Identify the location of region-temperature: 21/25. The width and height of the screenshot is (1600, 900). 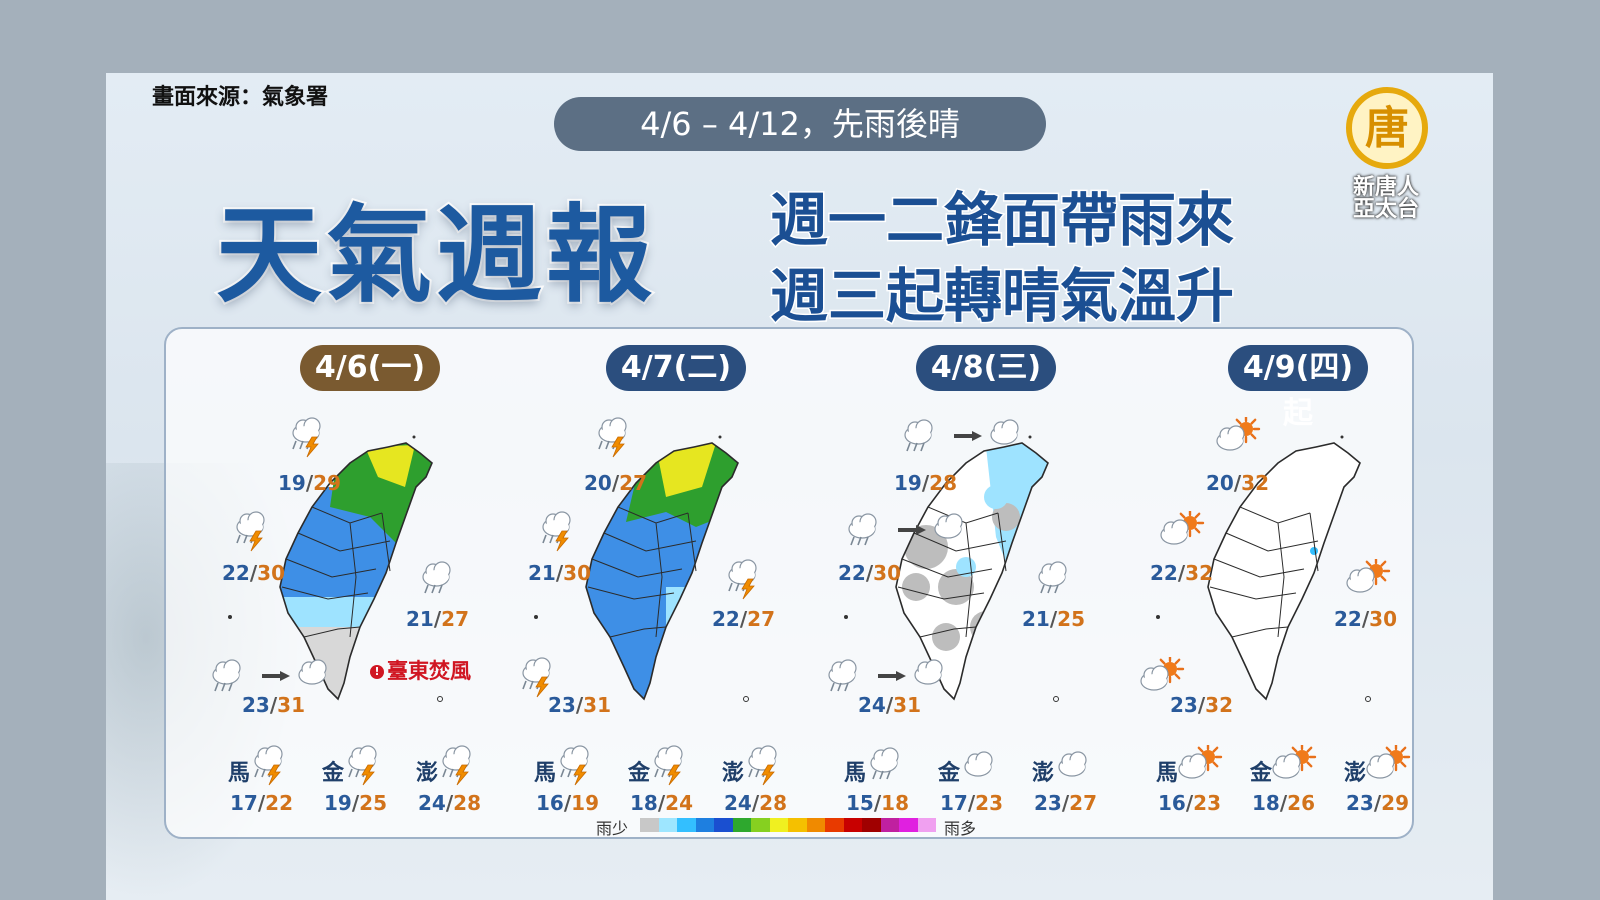
(1053, 619).